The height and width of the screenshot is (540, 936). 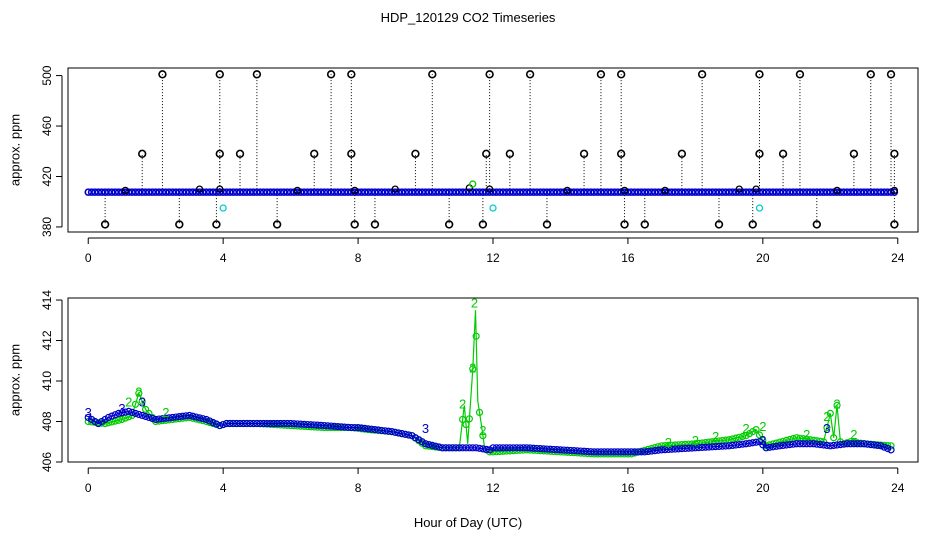 I want to click on bottom-x-tick-label: 8, so click(x=358, y=488).